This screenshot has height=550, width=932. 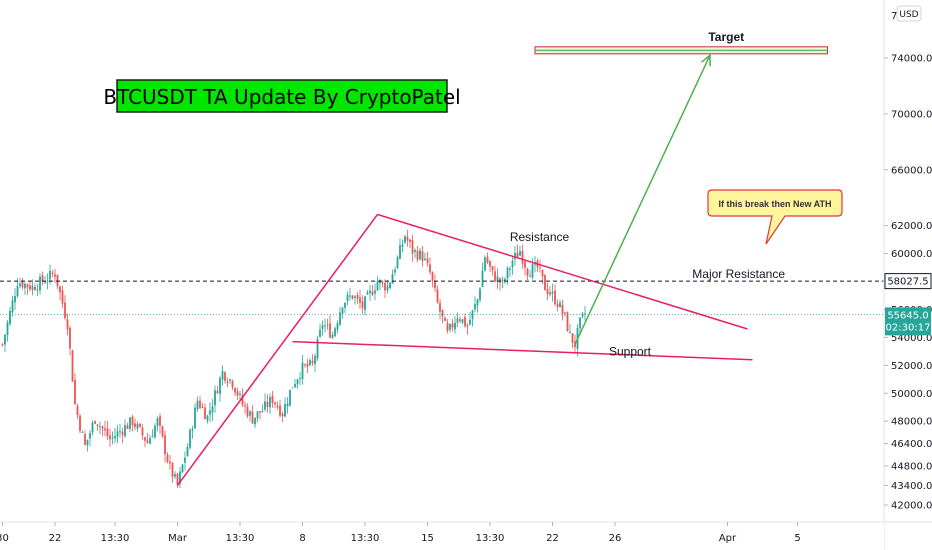 What do you see at coordinates (115, 538) in the screenshot?
I see `x-tick-label: 13:30` at bounding box center [115, 538].